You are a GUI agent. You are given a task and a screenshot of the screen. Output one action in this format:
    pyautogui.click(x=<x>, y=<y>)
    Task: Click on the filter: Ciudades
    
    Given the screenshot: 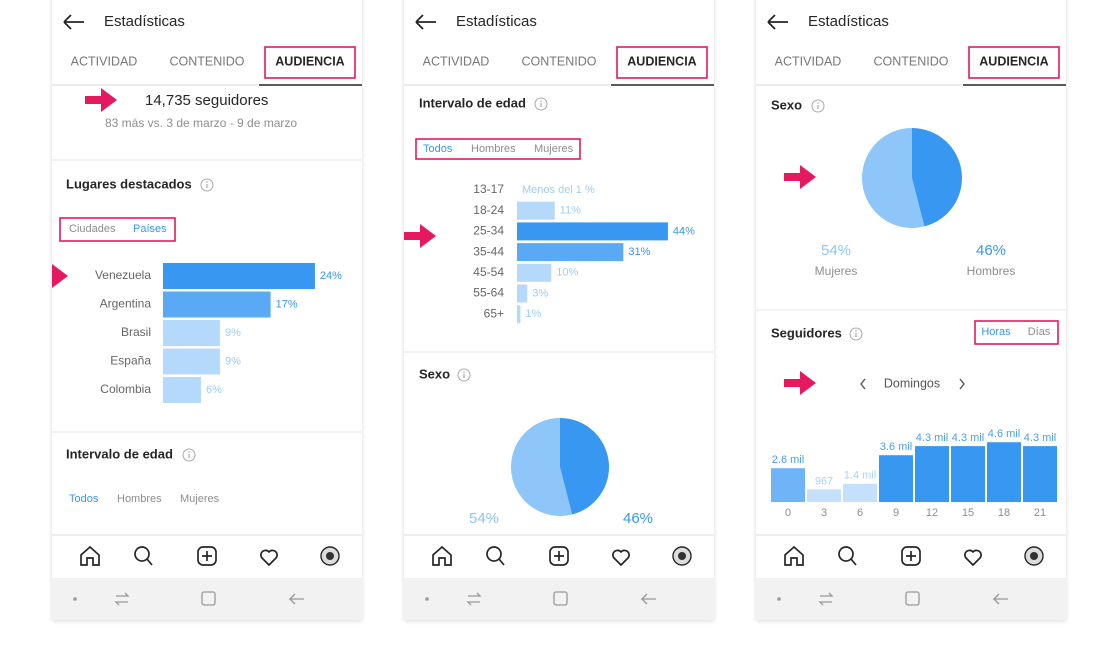 What is the action you would take?
    pyautogui.click(x=92, y=229)
    